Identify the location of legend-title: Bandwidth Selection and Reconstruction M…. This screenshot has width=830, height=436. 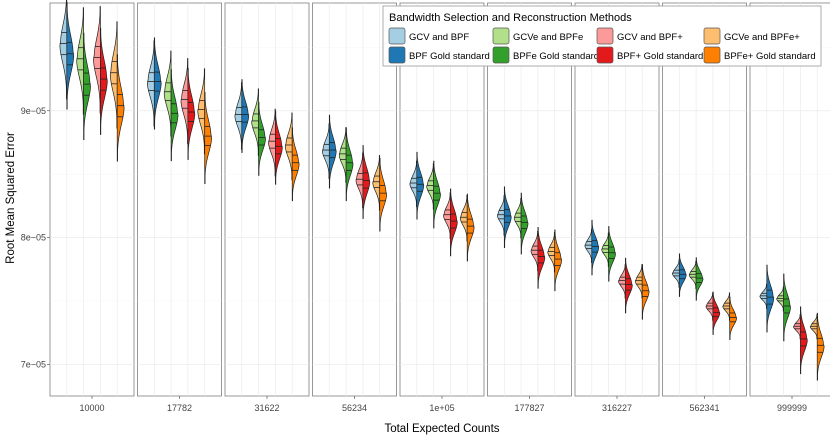
(510, 18).